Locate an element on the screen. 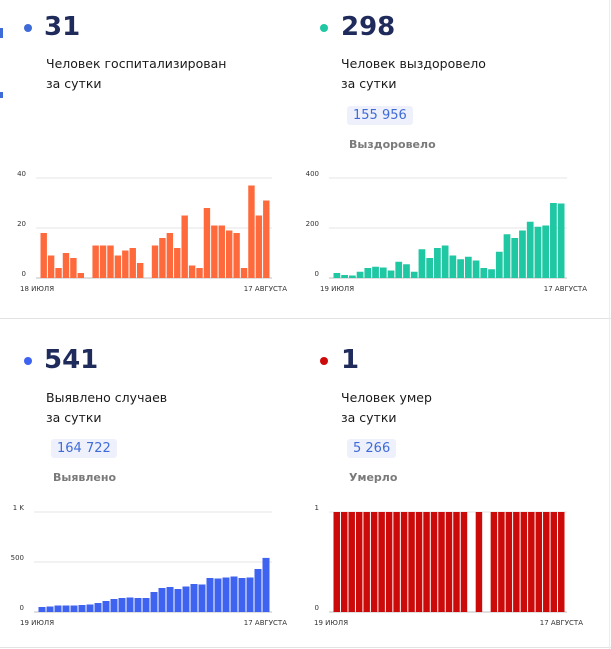 The width and height of the screenshot is (611, 649). cases-total-label: Выявлено is located at coordinates (85, 477).